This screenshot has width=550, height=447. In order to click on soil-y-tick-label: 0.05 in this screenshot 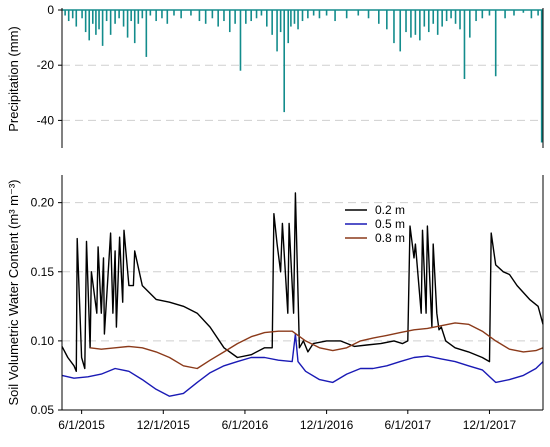, I will do `click(43, 410)`.